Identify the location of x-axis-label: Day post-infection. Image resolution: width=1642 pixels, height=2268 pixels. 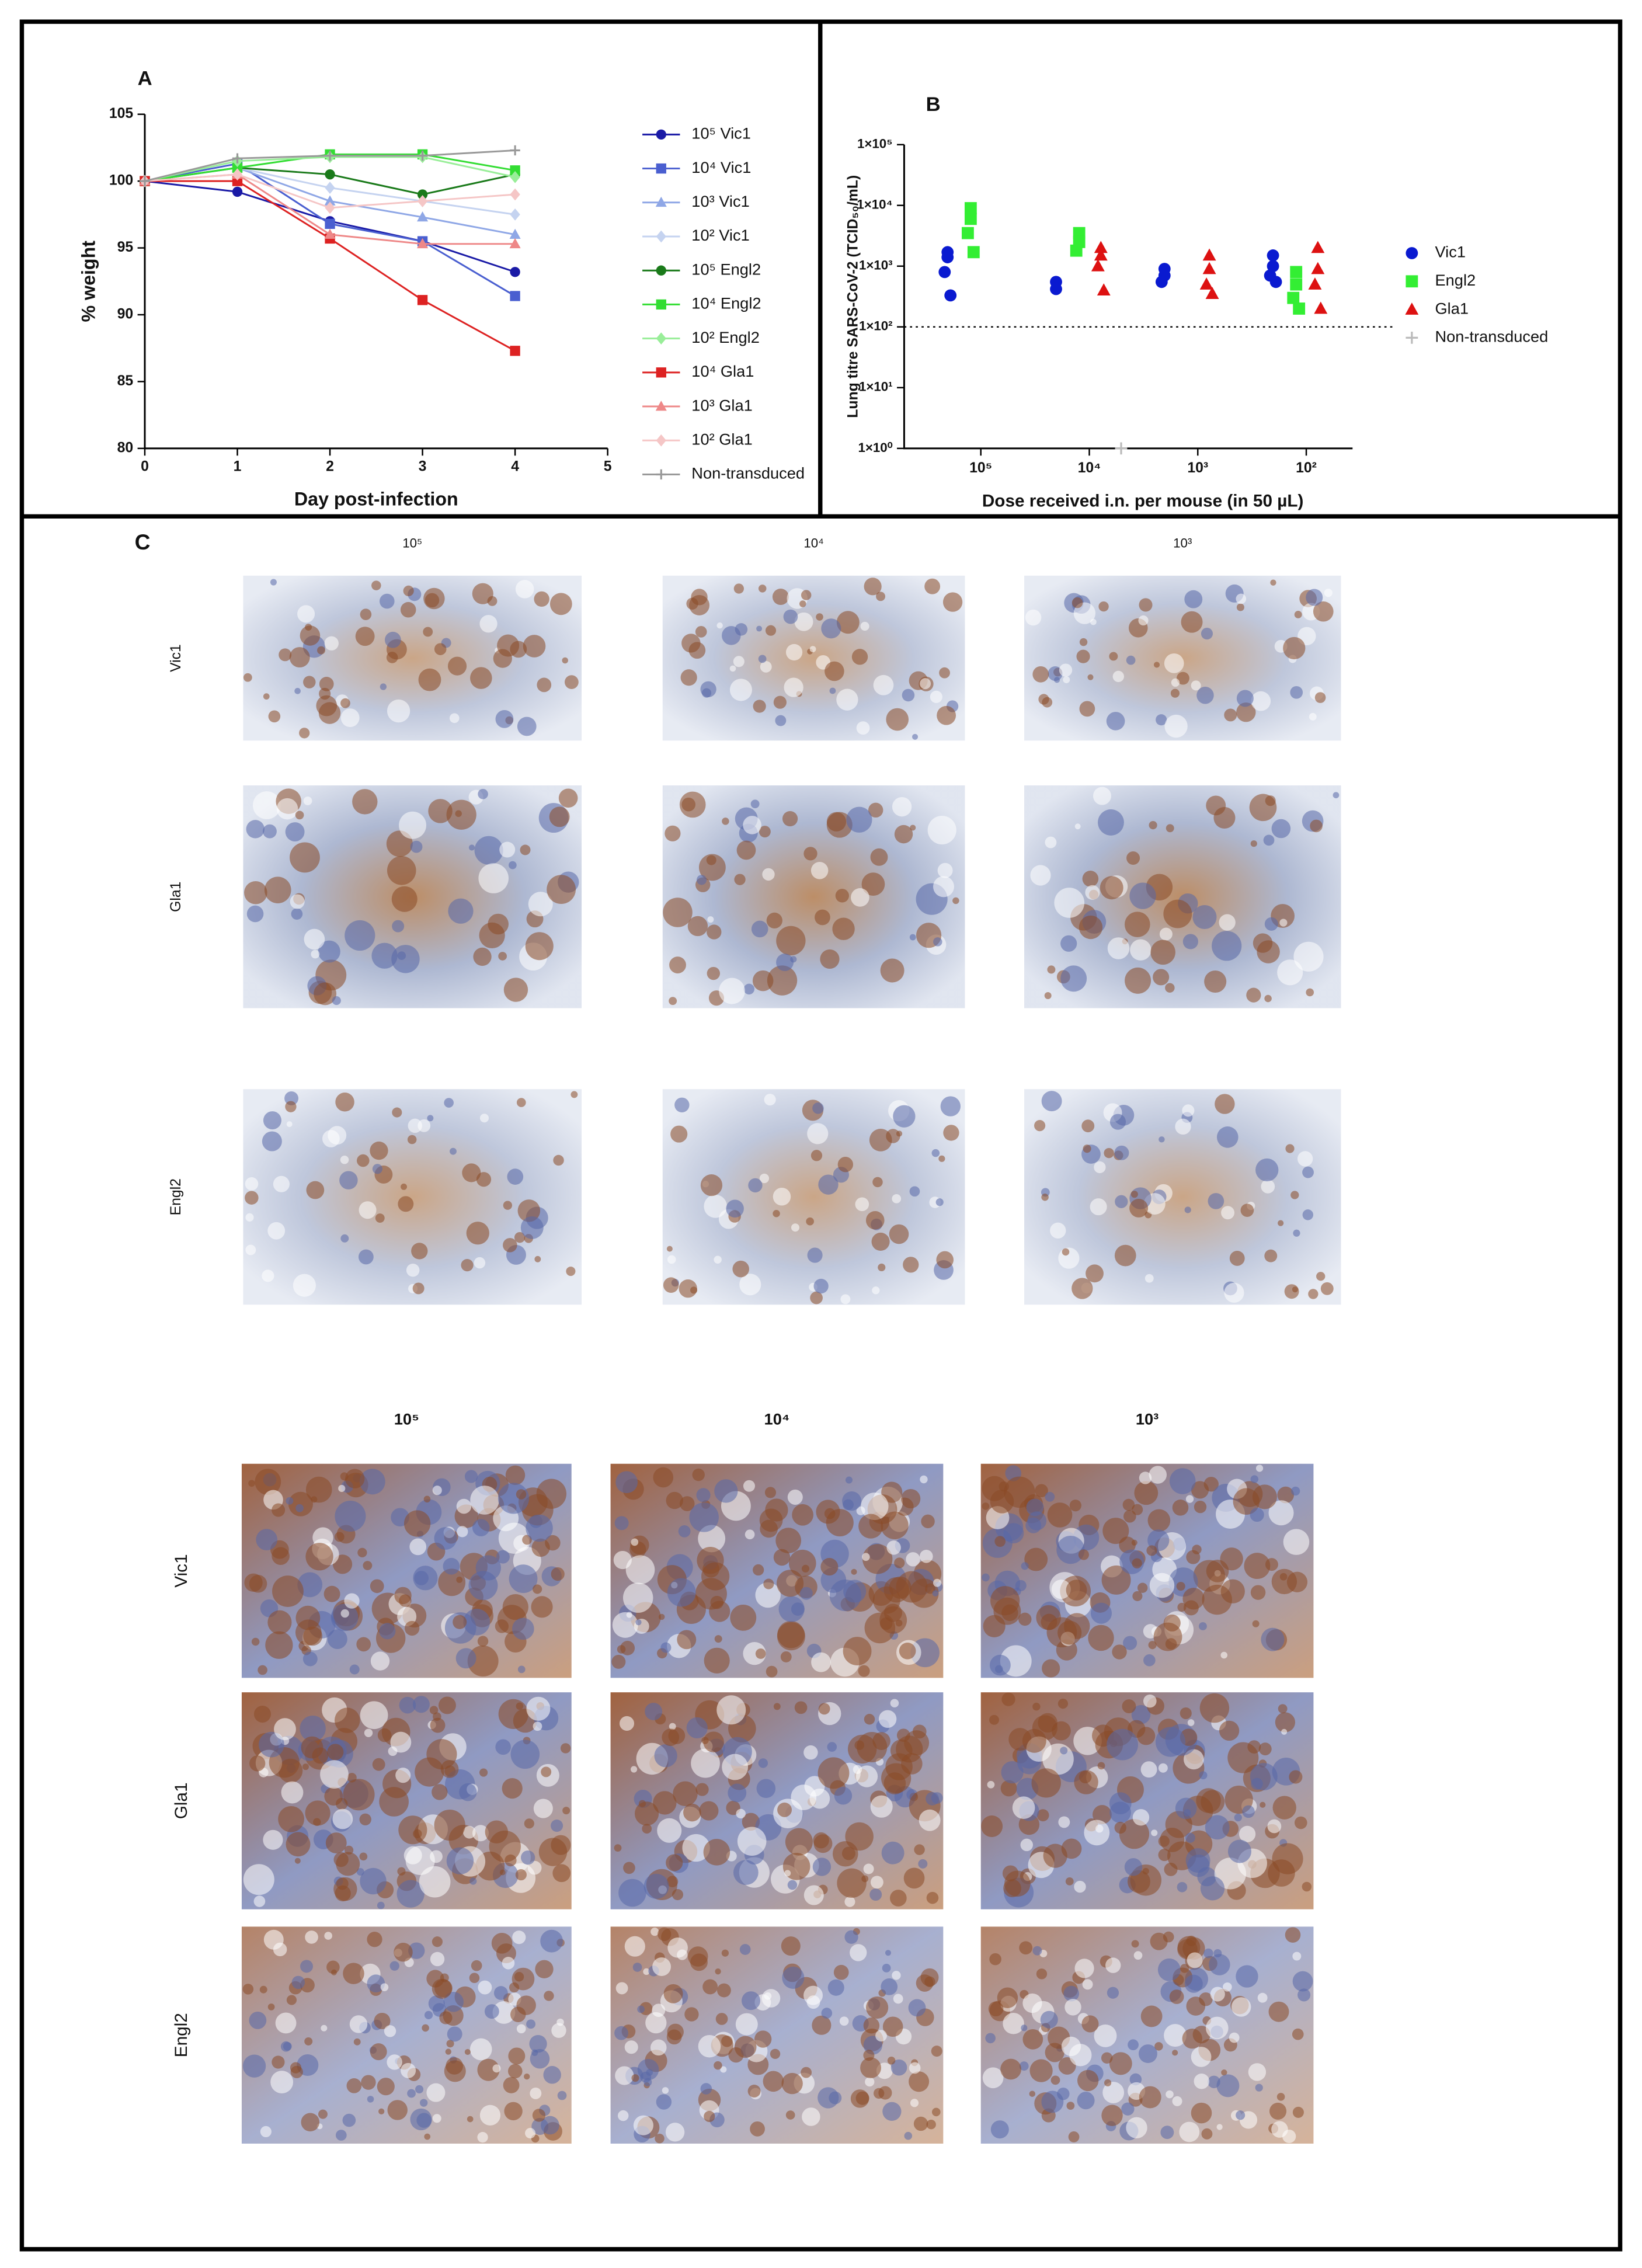
(376, 499).